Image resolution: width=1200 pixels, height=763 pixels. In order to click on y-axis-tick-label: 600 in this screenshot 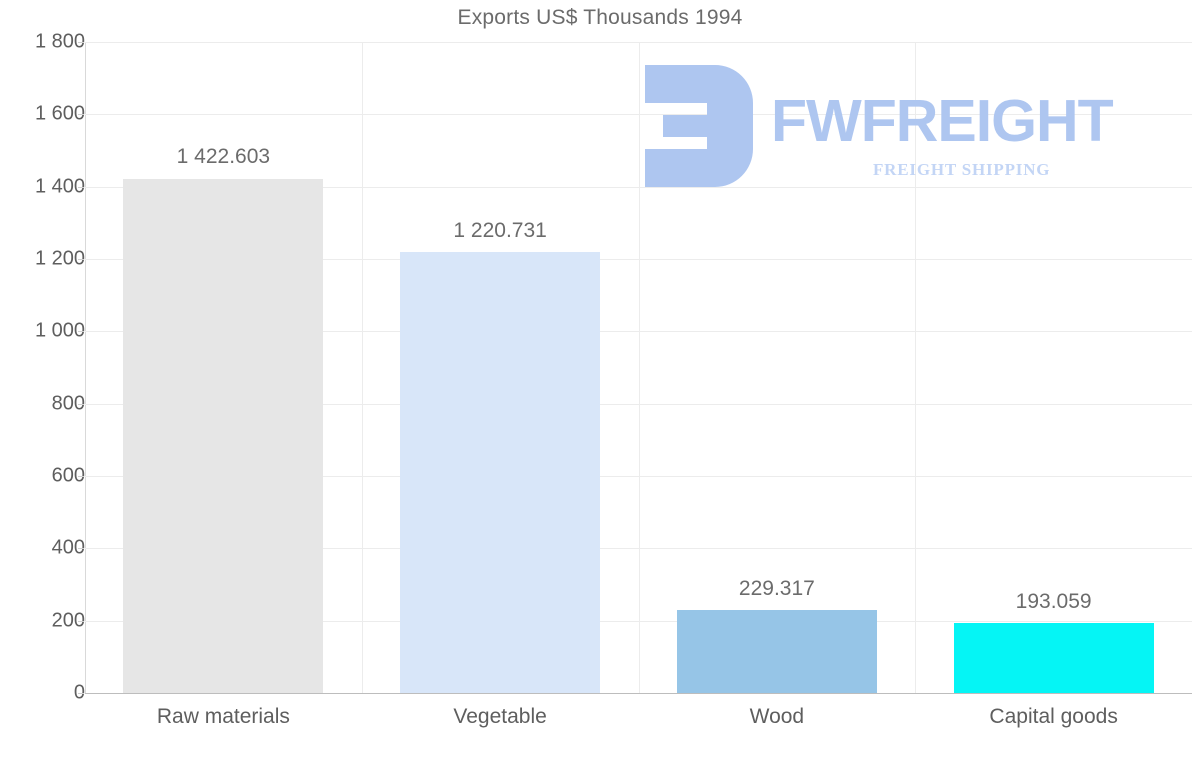, I will do `click(68, 475)`.